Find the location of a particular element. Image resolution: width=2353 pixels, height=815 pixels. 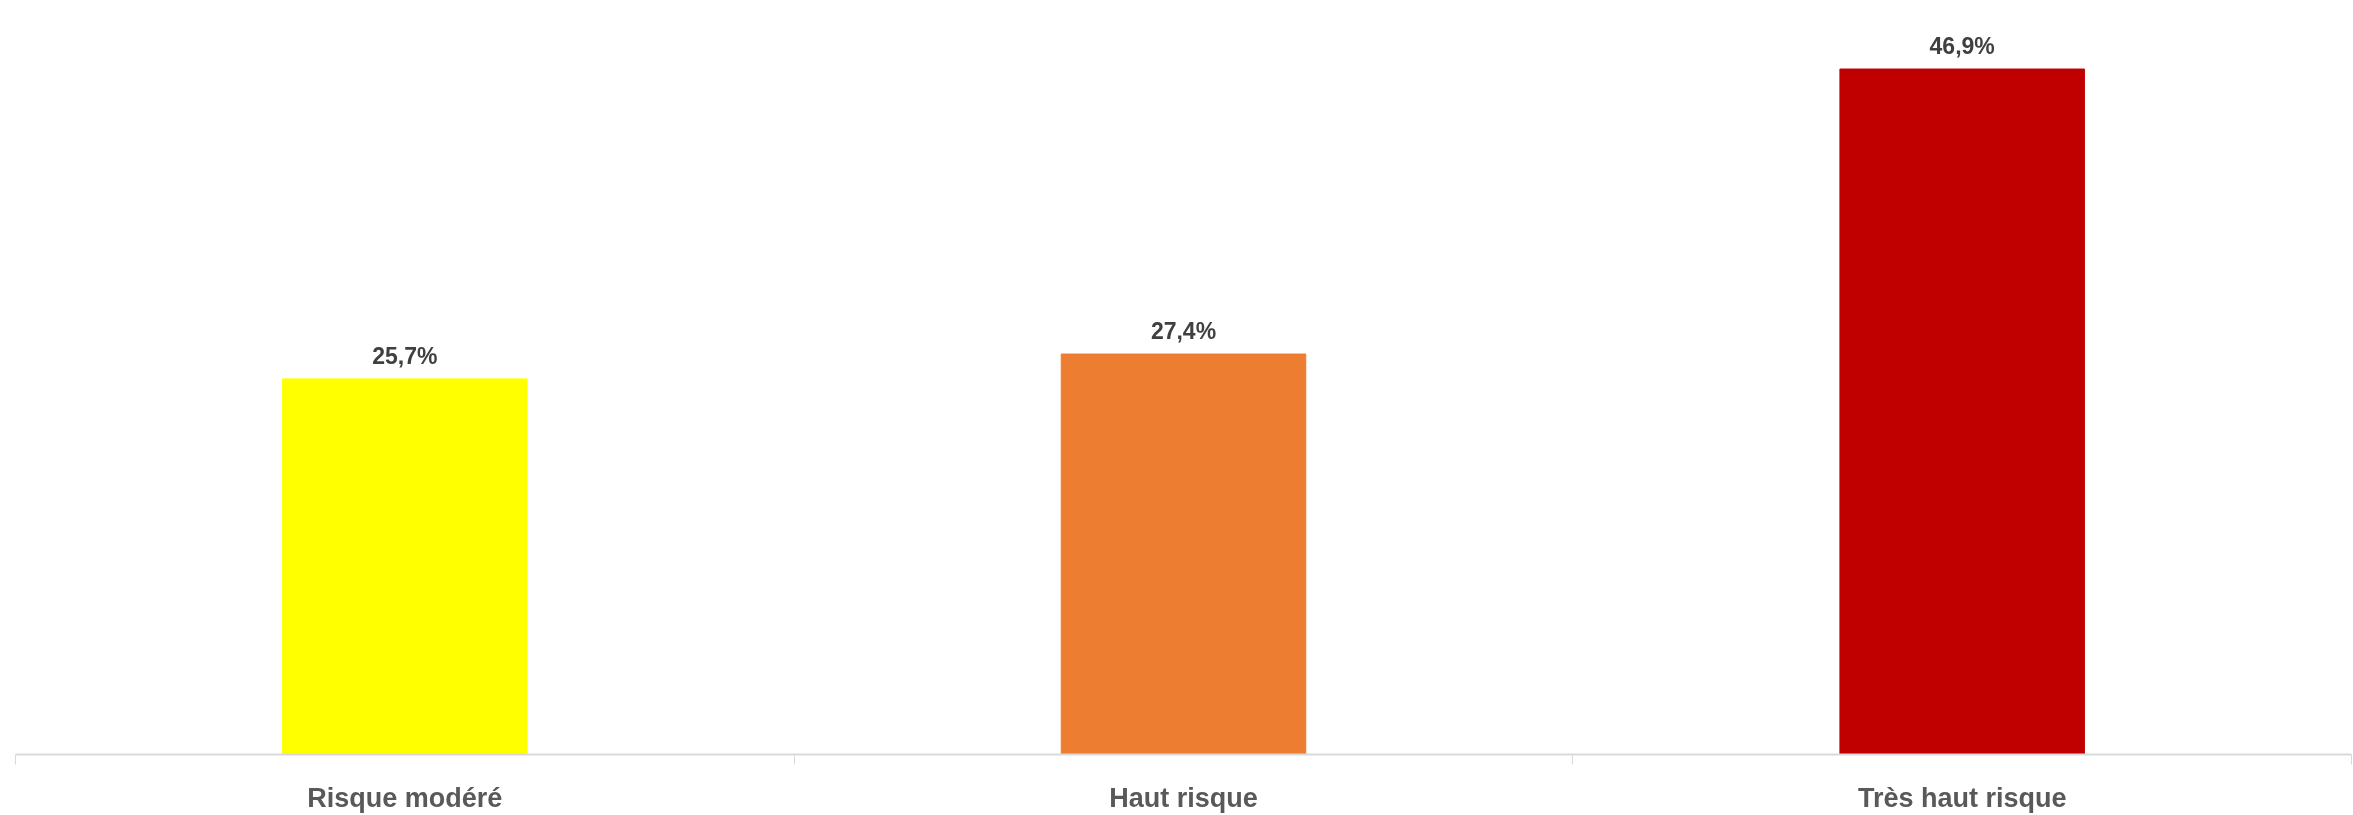

data-label: 25,7% is located at coordinates (405, 355).